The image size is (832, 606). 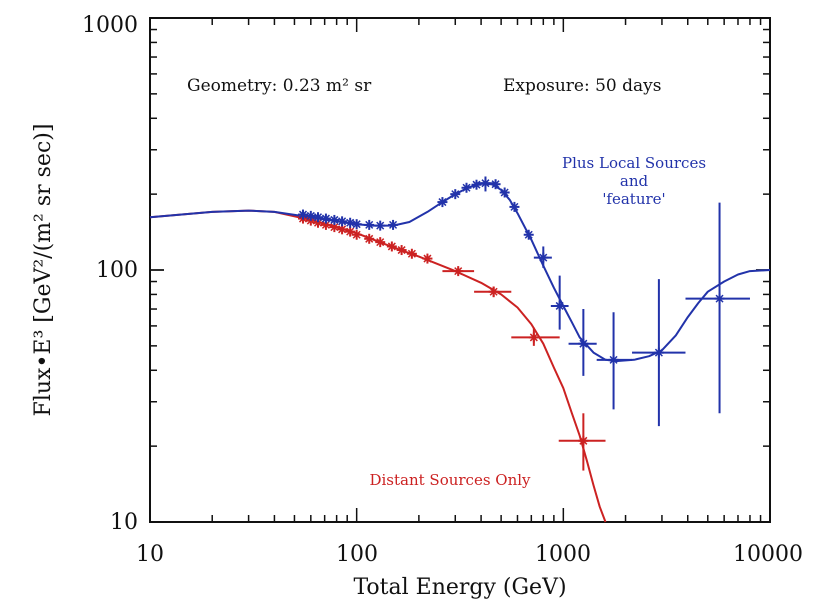 What do you see at coordinates (582, 86) in the screenshot?
I see `exposure-annotation: Exposure: 50 days` at bounding box center [582, 86].